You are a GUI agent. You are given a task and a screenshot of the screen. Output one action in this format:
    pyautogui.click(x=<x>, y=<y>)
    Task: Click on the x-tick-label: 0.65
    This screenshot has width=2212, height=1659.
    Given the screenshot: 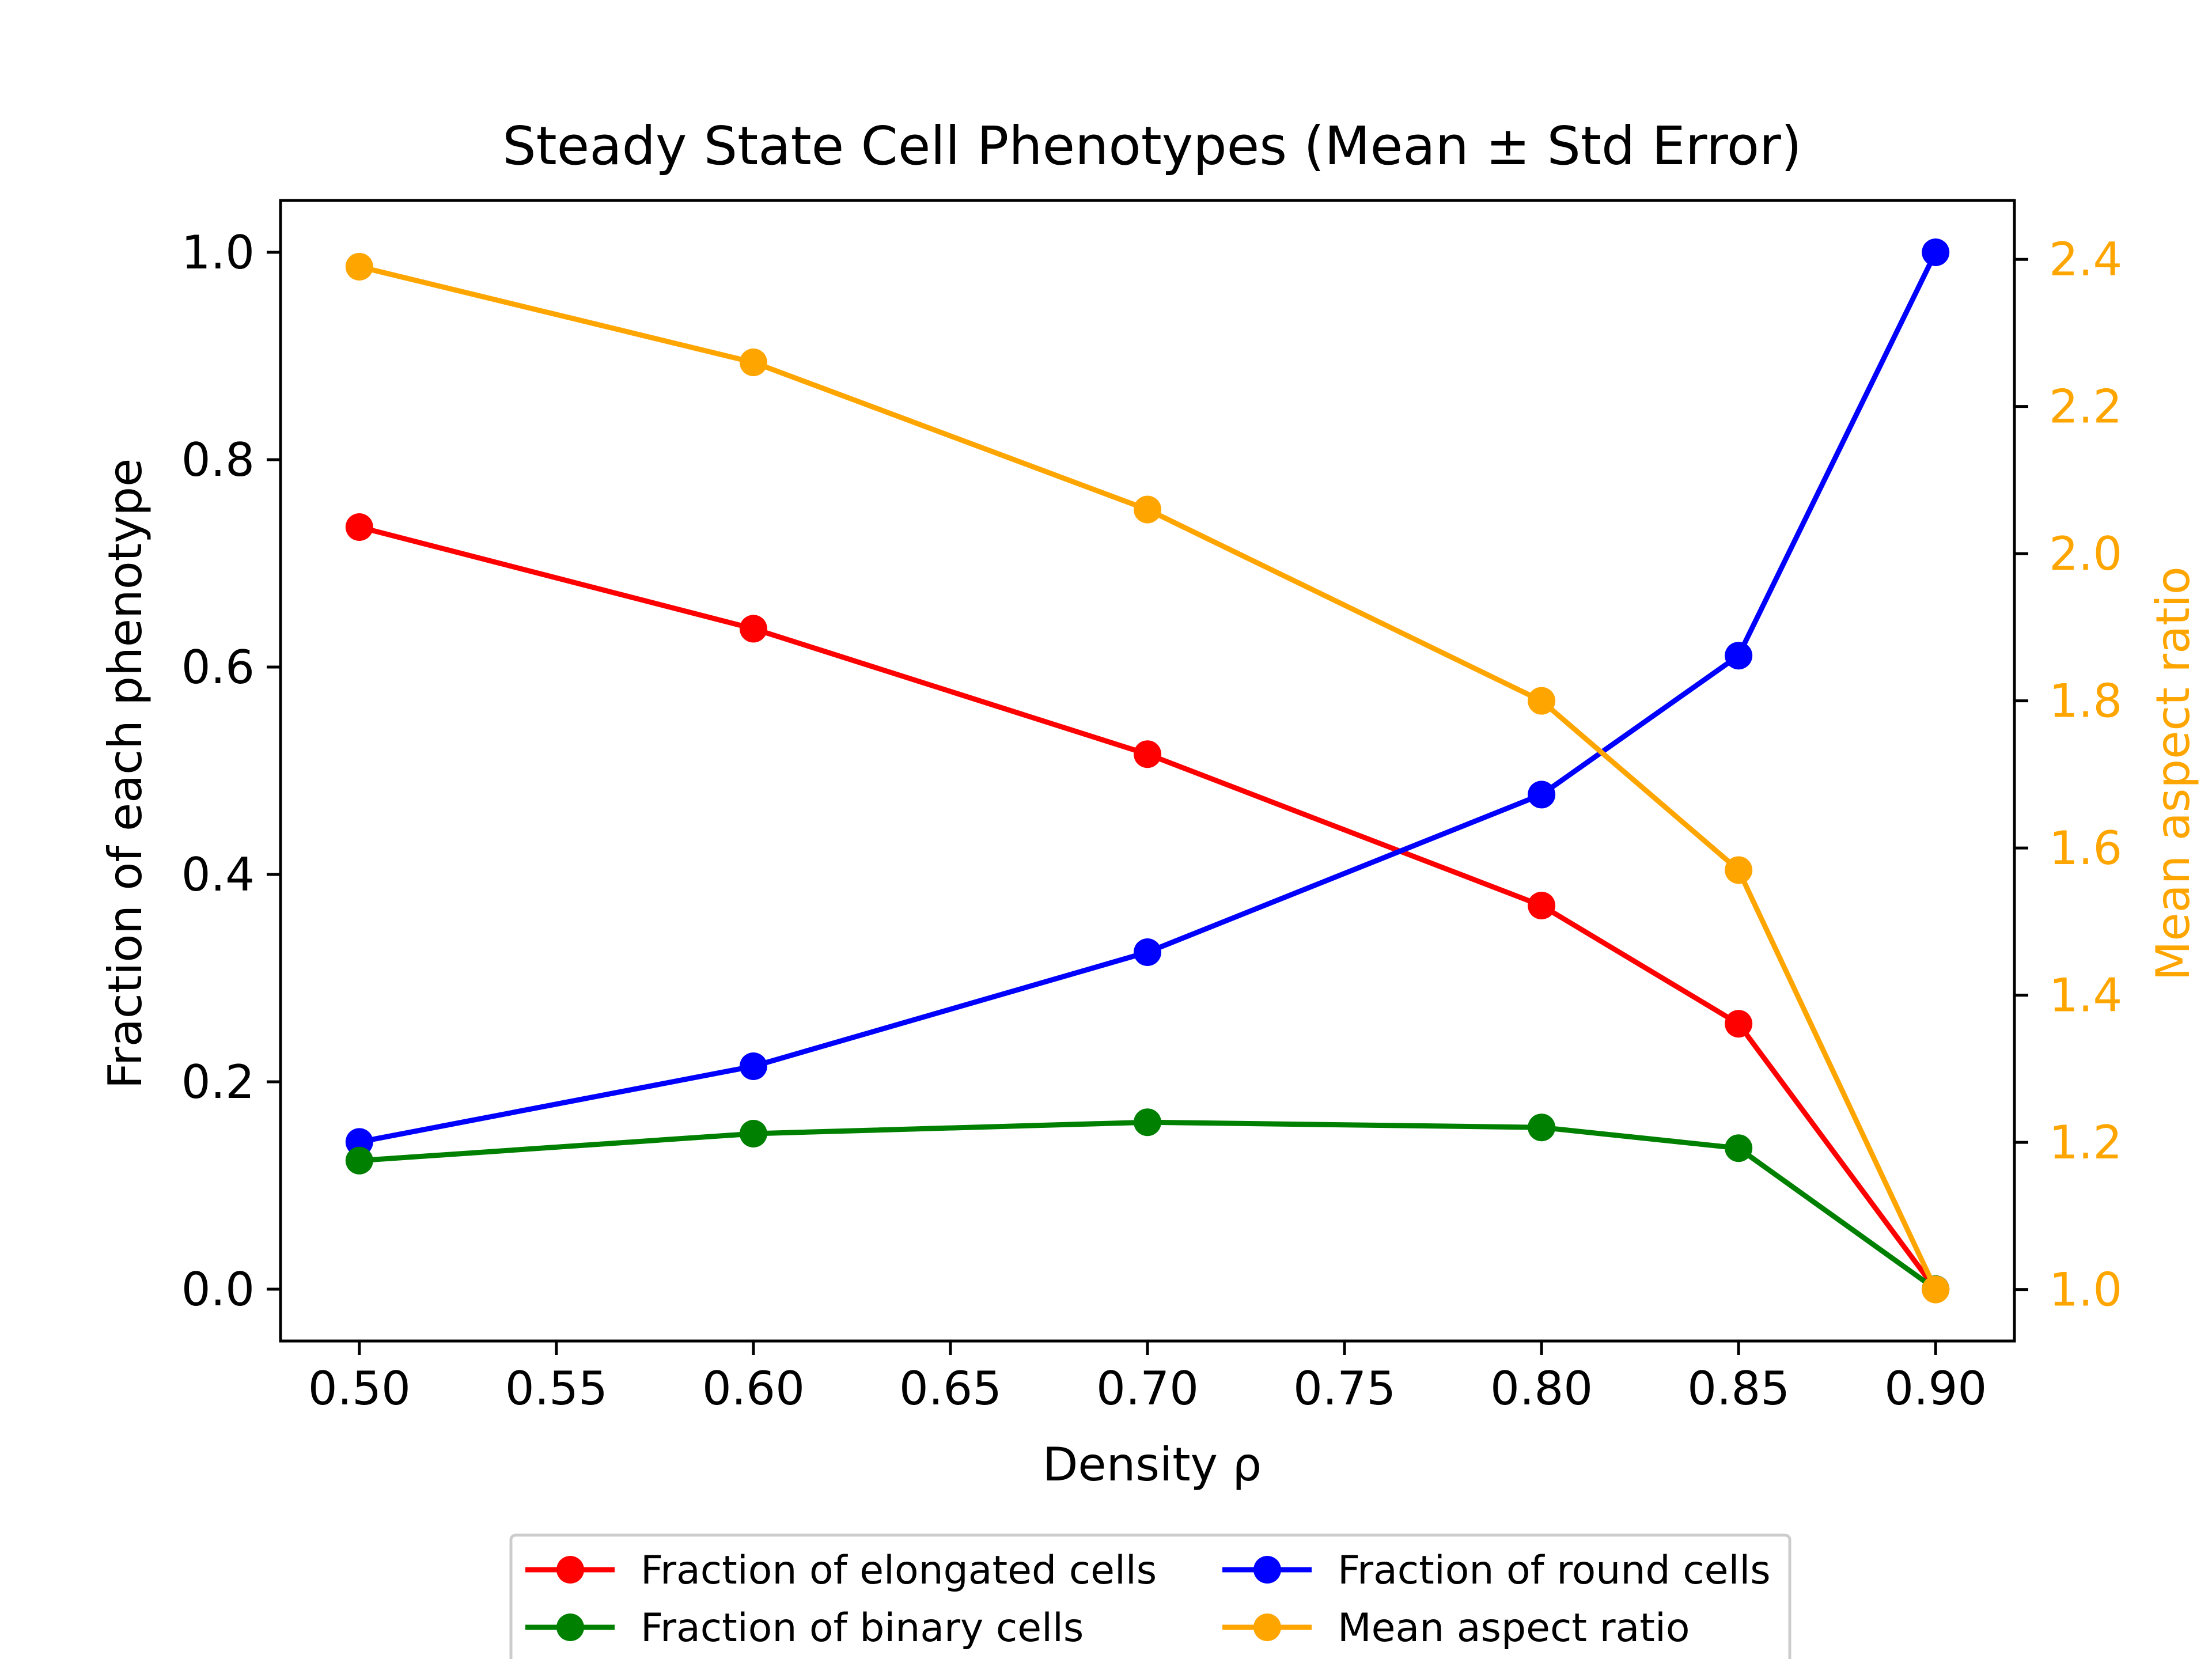 What is the action you would take?
    pyautogui.click(x=950, y=1388)
    